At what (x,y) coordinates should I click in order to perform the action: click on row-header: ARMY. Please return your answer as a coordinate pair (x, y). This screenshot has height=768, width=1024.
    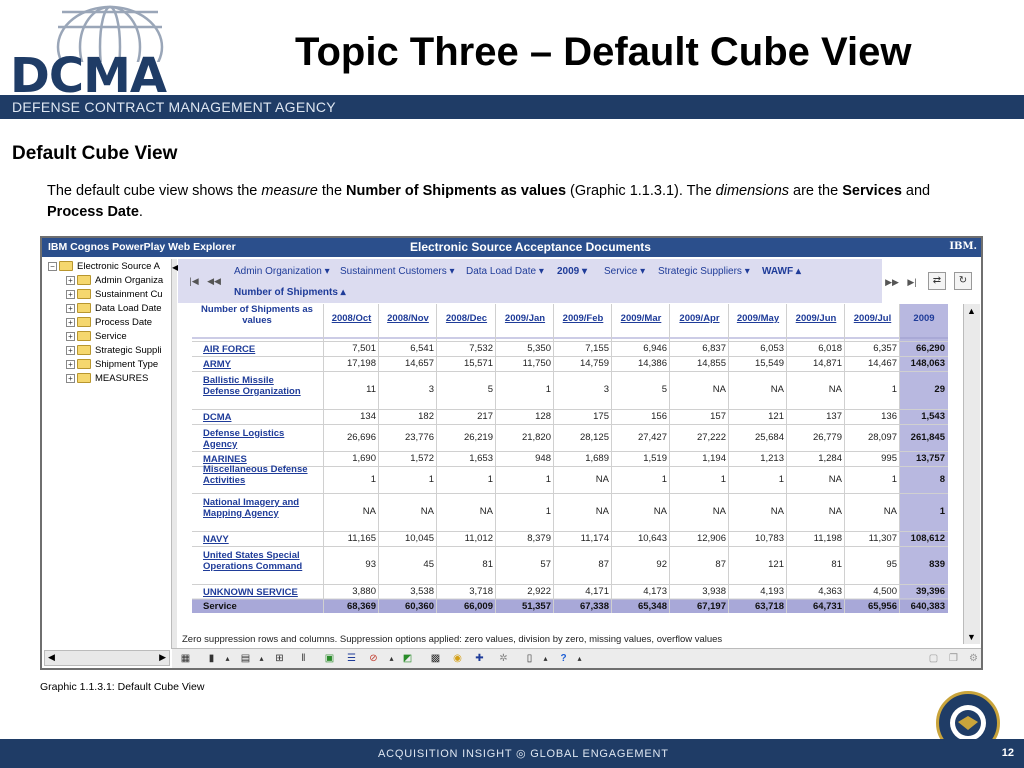
    Looking at the image, I should click on (217, 364).